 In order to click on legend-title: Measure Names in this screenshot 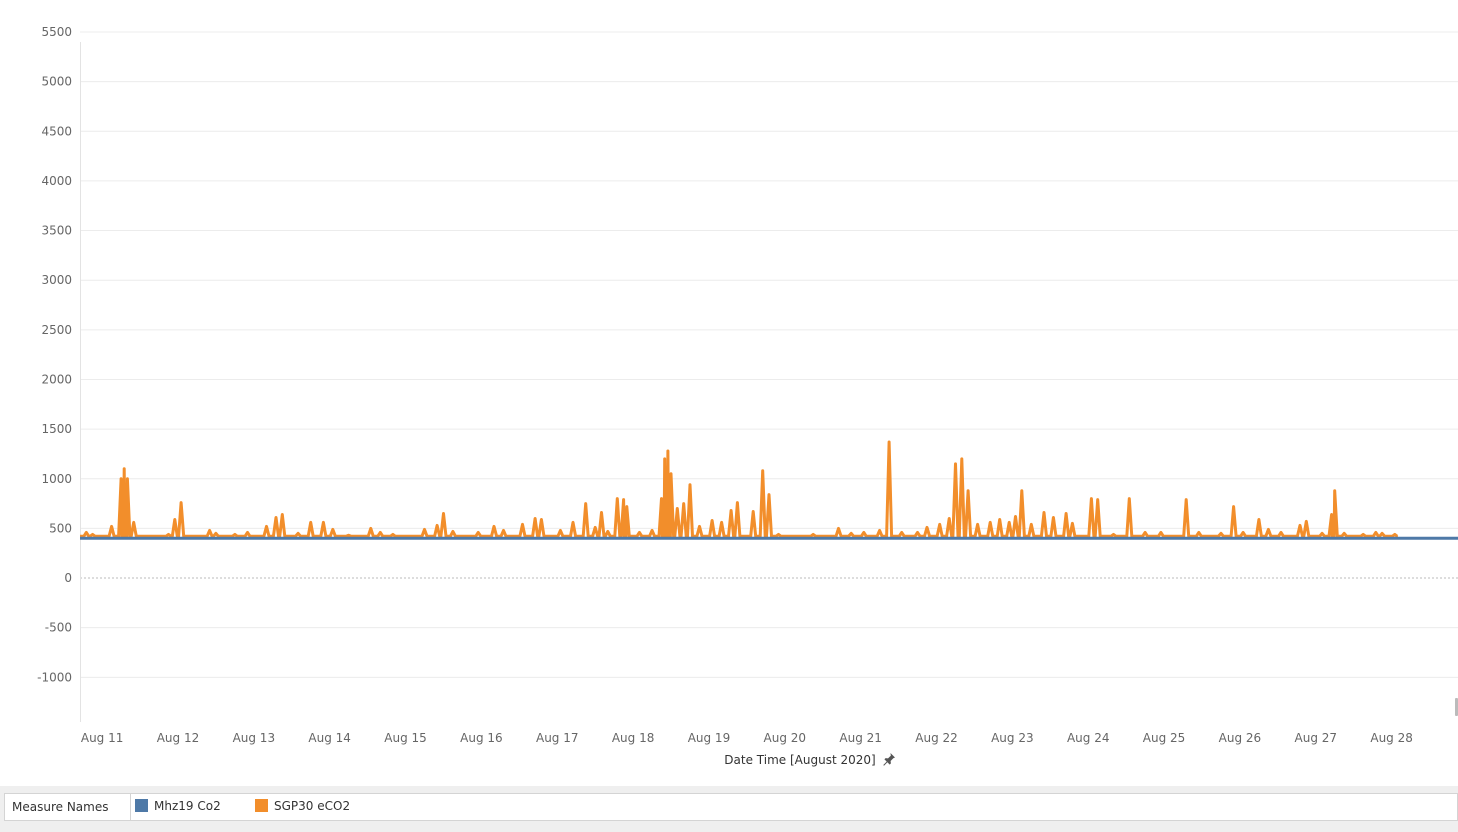, I will do `click(68, 807)`.